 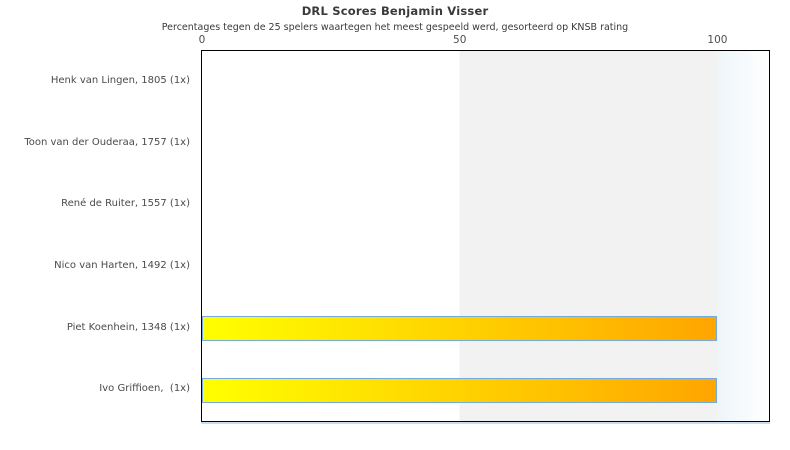 I want to click on y-axis-label: René de Ruiter, 1557 (1x), so click(x=125, y=204).